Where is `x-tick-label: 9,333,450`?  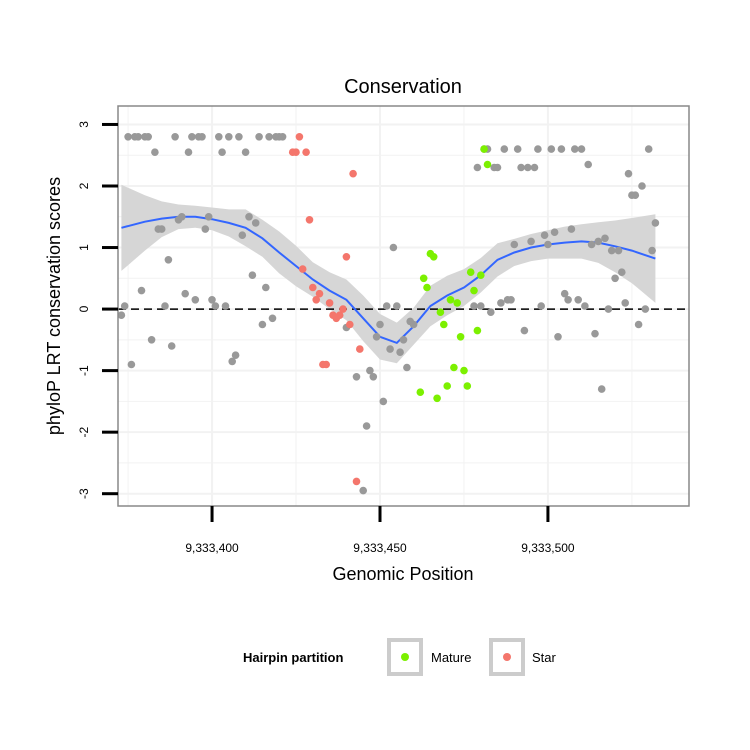 x-tick-label: 9,333,450 is located at coordinates (380, 548).